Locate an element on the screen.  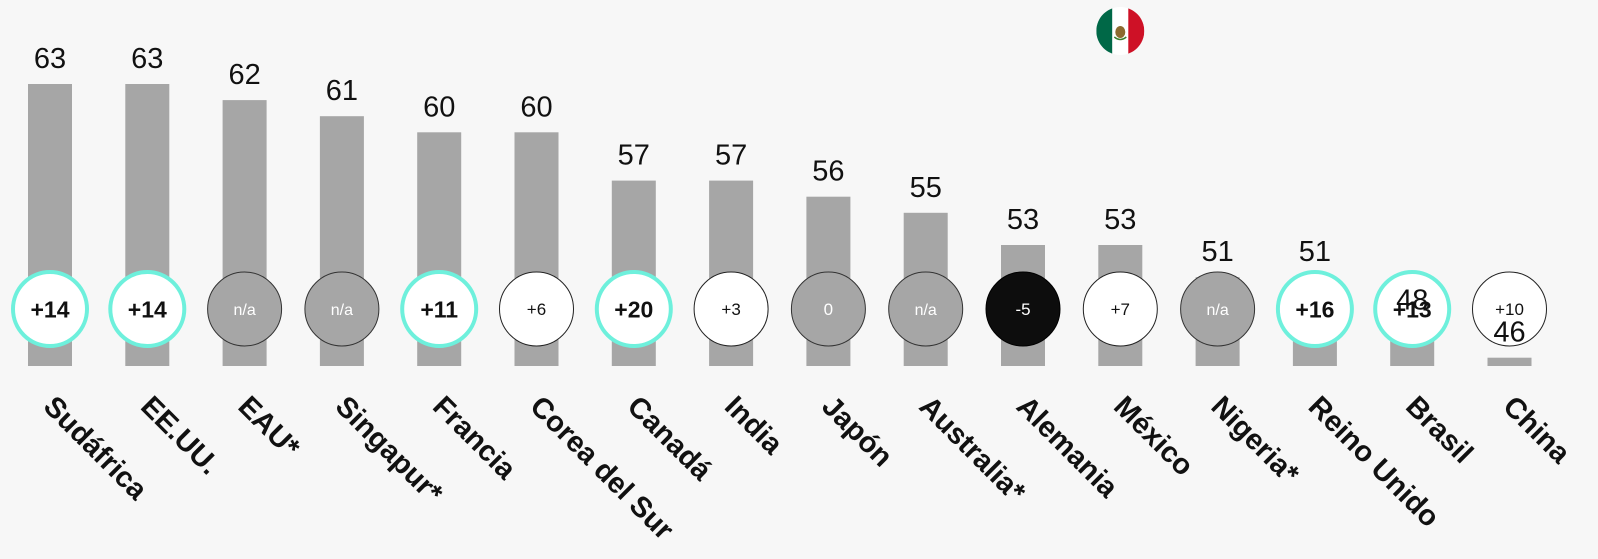
change-badge: +7 is located at coordinates (1120, 309).